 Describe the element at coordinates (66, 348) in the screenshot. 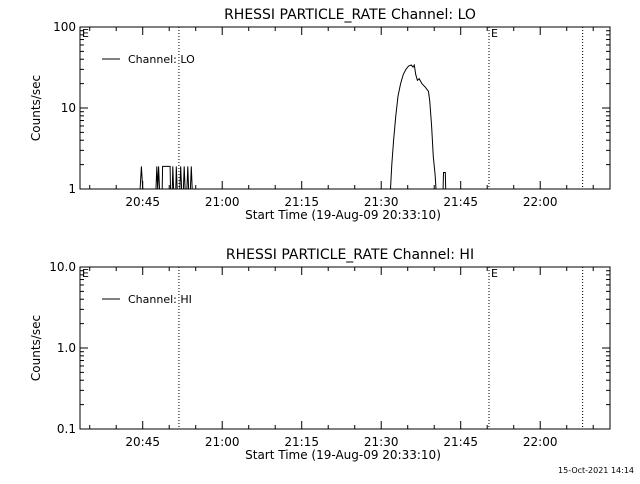

I see `y-tick-label: 1.0` at that location.